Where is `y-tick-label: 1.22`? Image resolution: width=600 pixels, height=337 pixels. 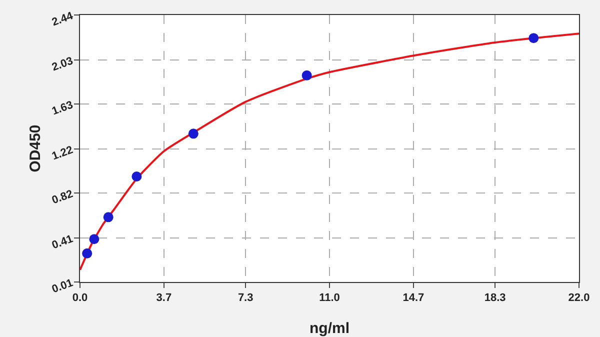
y-tick-label: 1.22 is located at coordinates (62, 153).